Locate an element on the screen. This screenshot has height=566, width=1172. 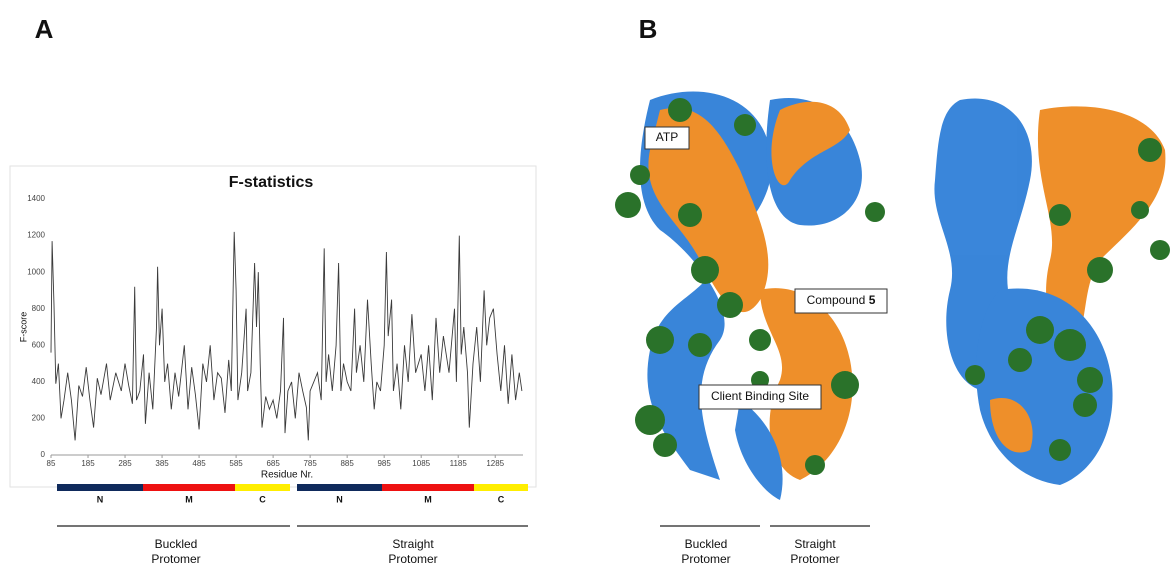
x-tick-label: 785 is located at coordinates (310, 463).